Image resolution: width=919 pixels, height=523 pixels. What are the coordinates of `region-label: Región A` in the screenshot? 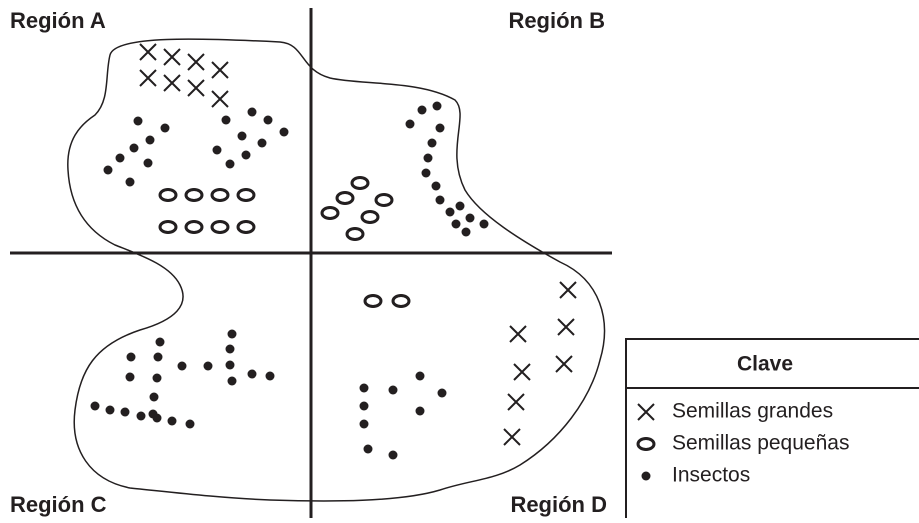 It's located at (58, 20).